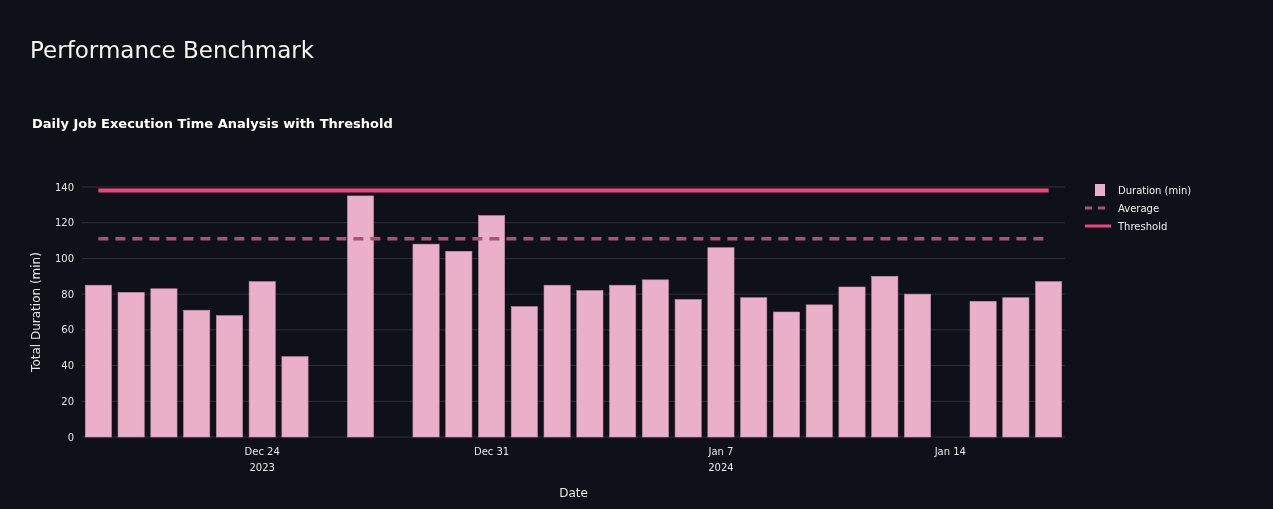 This screenshot has height=509, width=1273. What do you see at coordinates (212, 123) in the screenshot?
I see `chart-subtitle: Daily Job Execution Time Analysis with Threshold` at bounding box center [212, 123].